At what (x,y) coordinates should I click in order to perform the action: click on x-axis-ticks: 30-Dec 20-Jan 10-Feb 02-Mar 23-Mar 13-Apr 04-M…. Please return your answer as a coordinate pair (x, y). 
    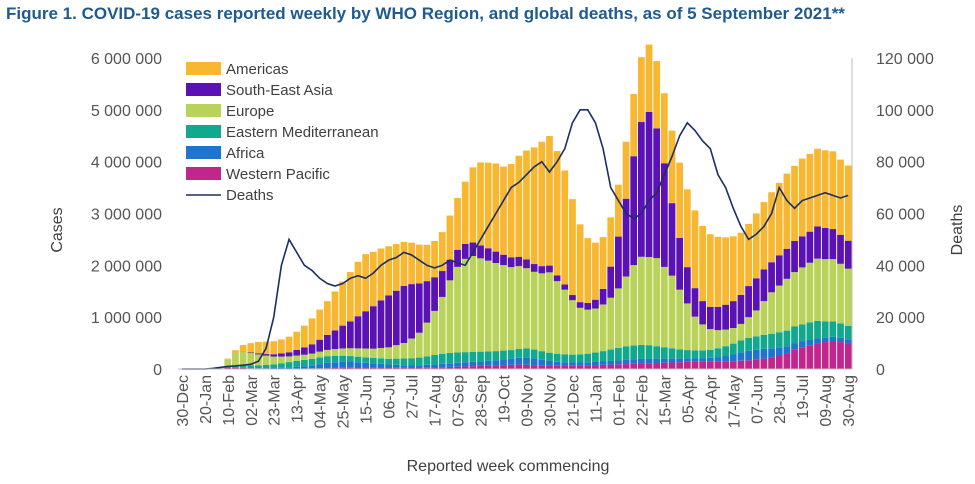
    Looking at the image, I should click on (516, 401).